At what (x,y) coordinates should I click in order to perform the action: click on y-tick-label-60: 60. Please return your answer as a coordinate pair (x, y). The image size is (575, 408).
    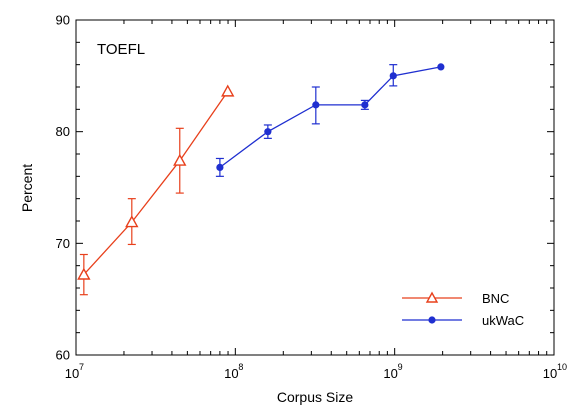
    Looking at the image, I should click on (63, 355).